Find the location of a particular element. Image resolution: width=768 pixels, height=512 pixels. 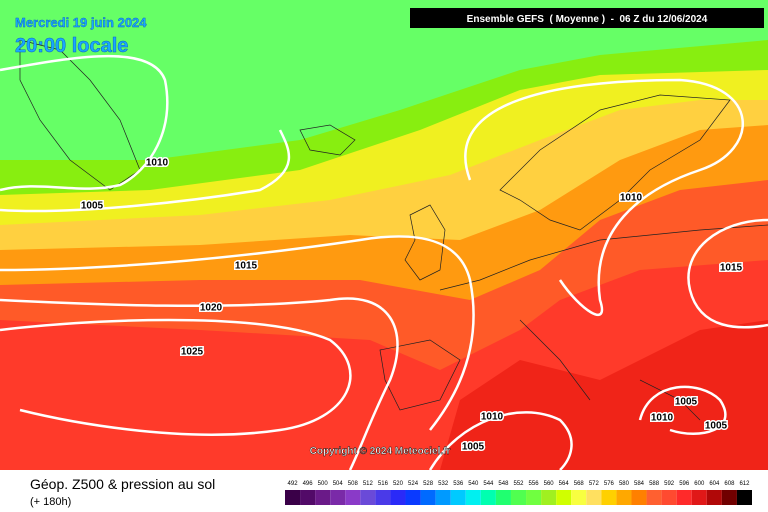

iceland is located at coordinates (327, 140).